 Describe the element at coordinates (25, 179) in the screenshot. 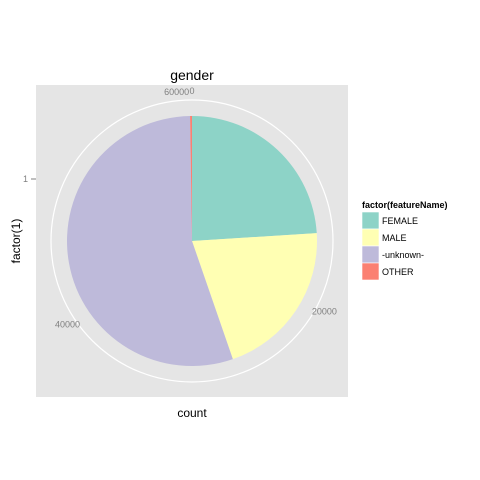

I see `y-tick-label: 1` at that location.